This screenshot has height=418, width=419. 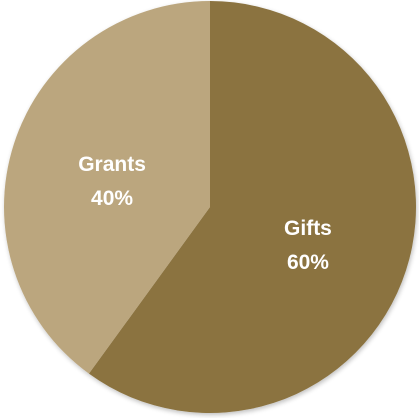 I want to click on slice-percent-grants: 40%, so click(x=112, y=198).